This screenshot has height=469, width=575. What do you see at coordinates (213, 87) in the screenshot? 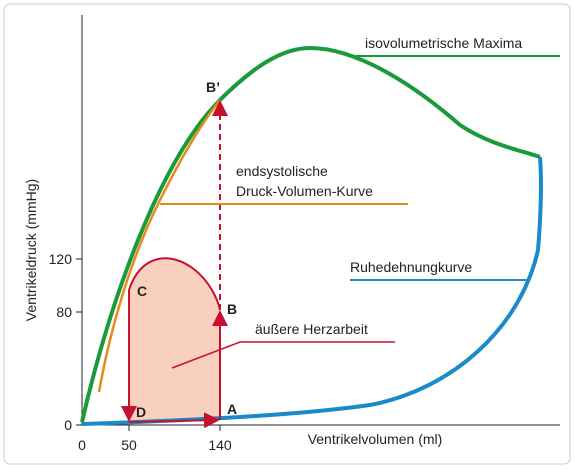
I see `point-label: B’` at bounding box center [213, 87].